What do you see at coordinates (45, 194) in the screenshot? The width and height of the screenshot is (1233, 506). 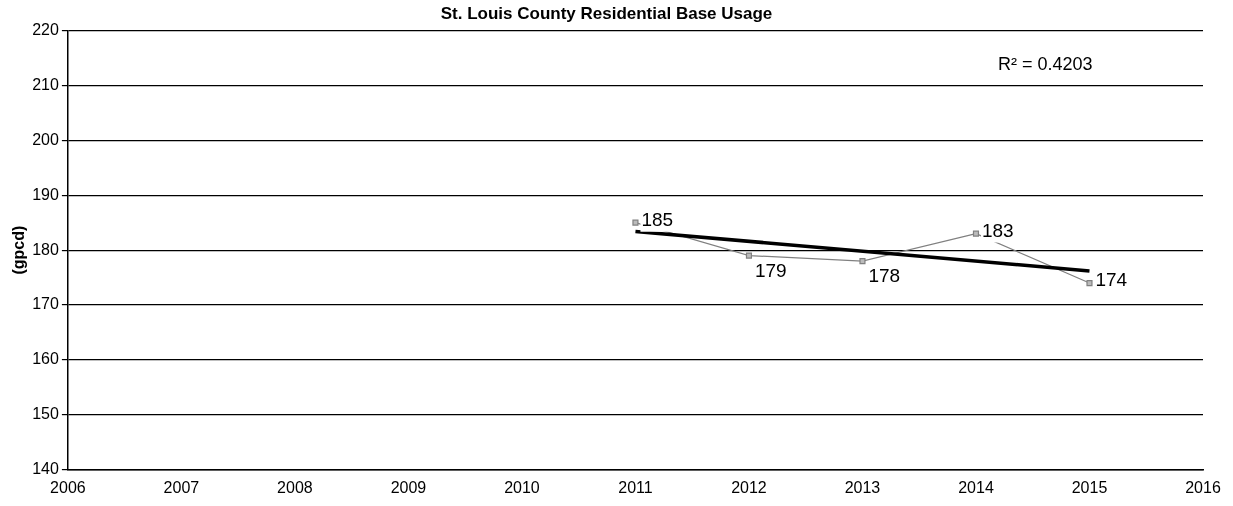 I see `y-tick-label: 190` at bounding box center [45, 194].